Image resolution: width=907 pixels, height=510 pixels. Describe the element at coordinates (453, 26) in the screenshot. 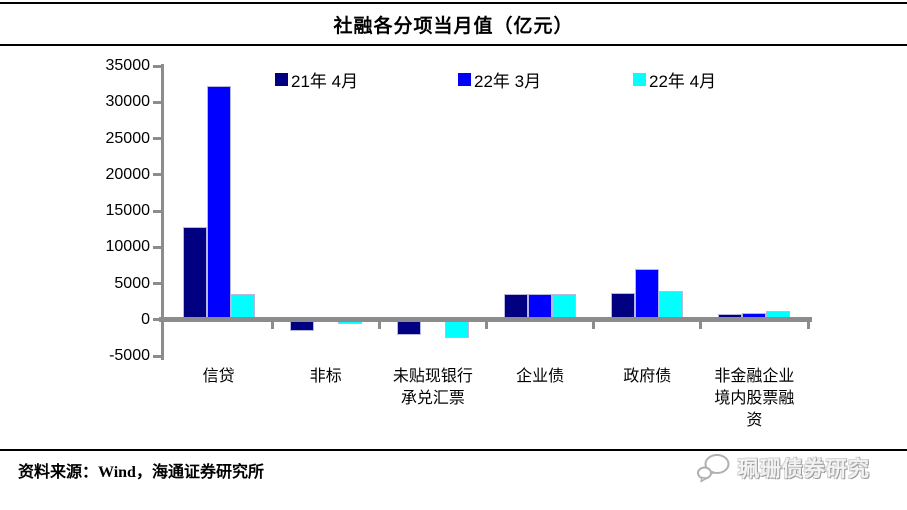

I see `chart-title: 社融各分项当月值（亿元）` at that location.